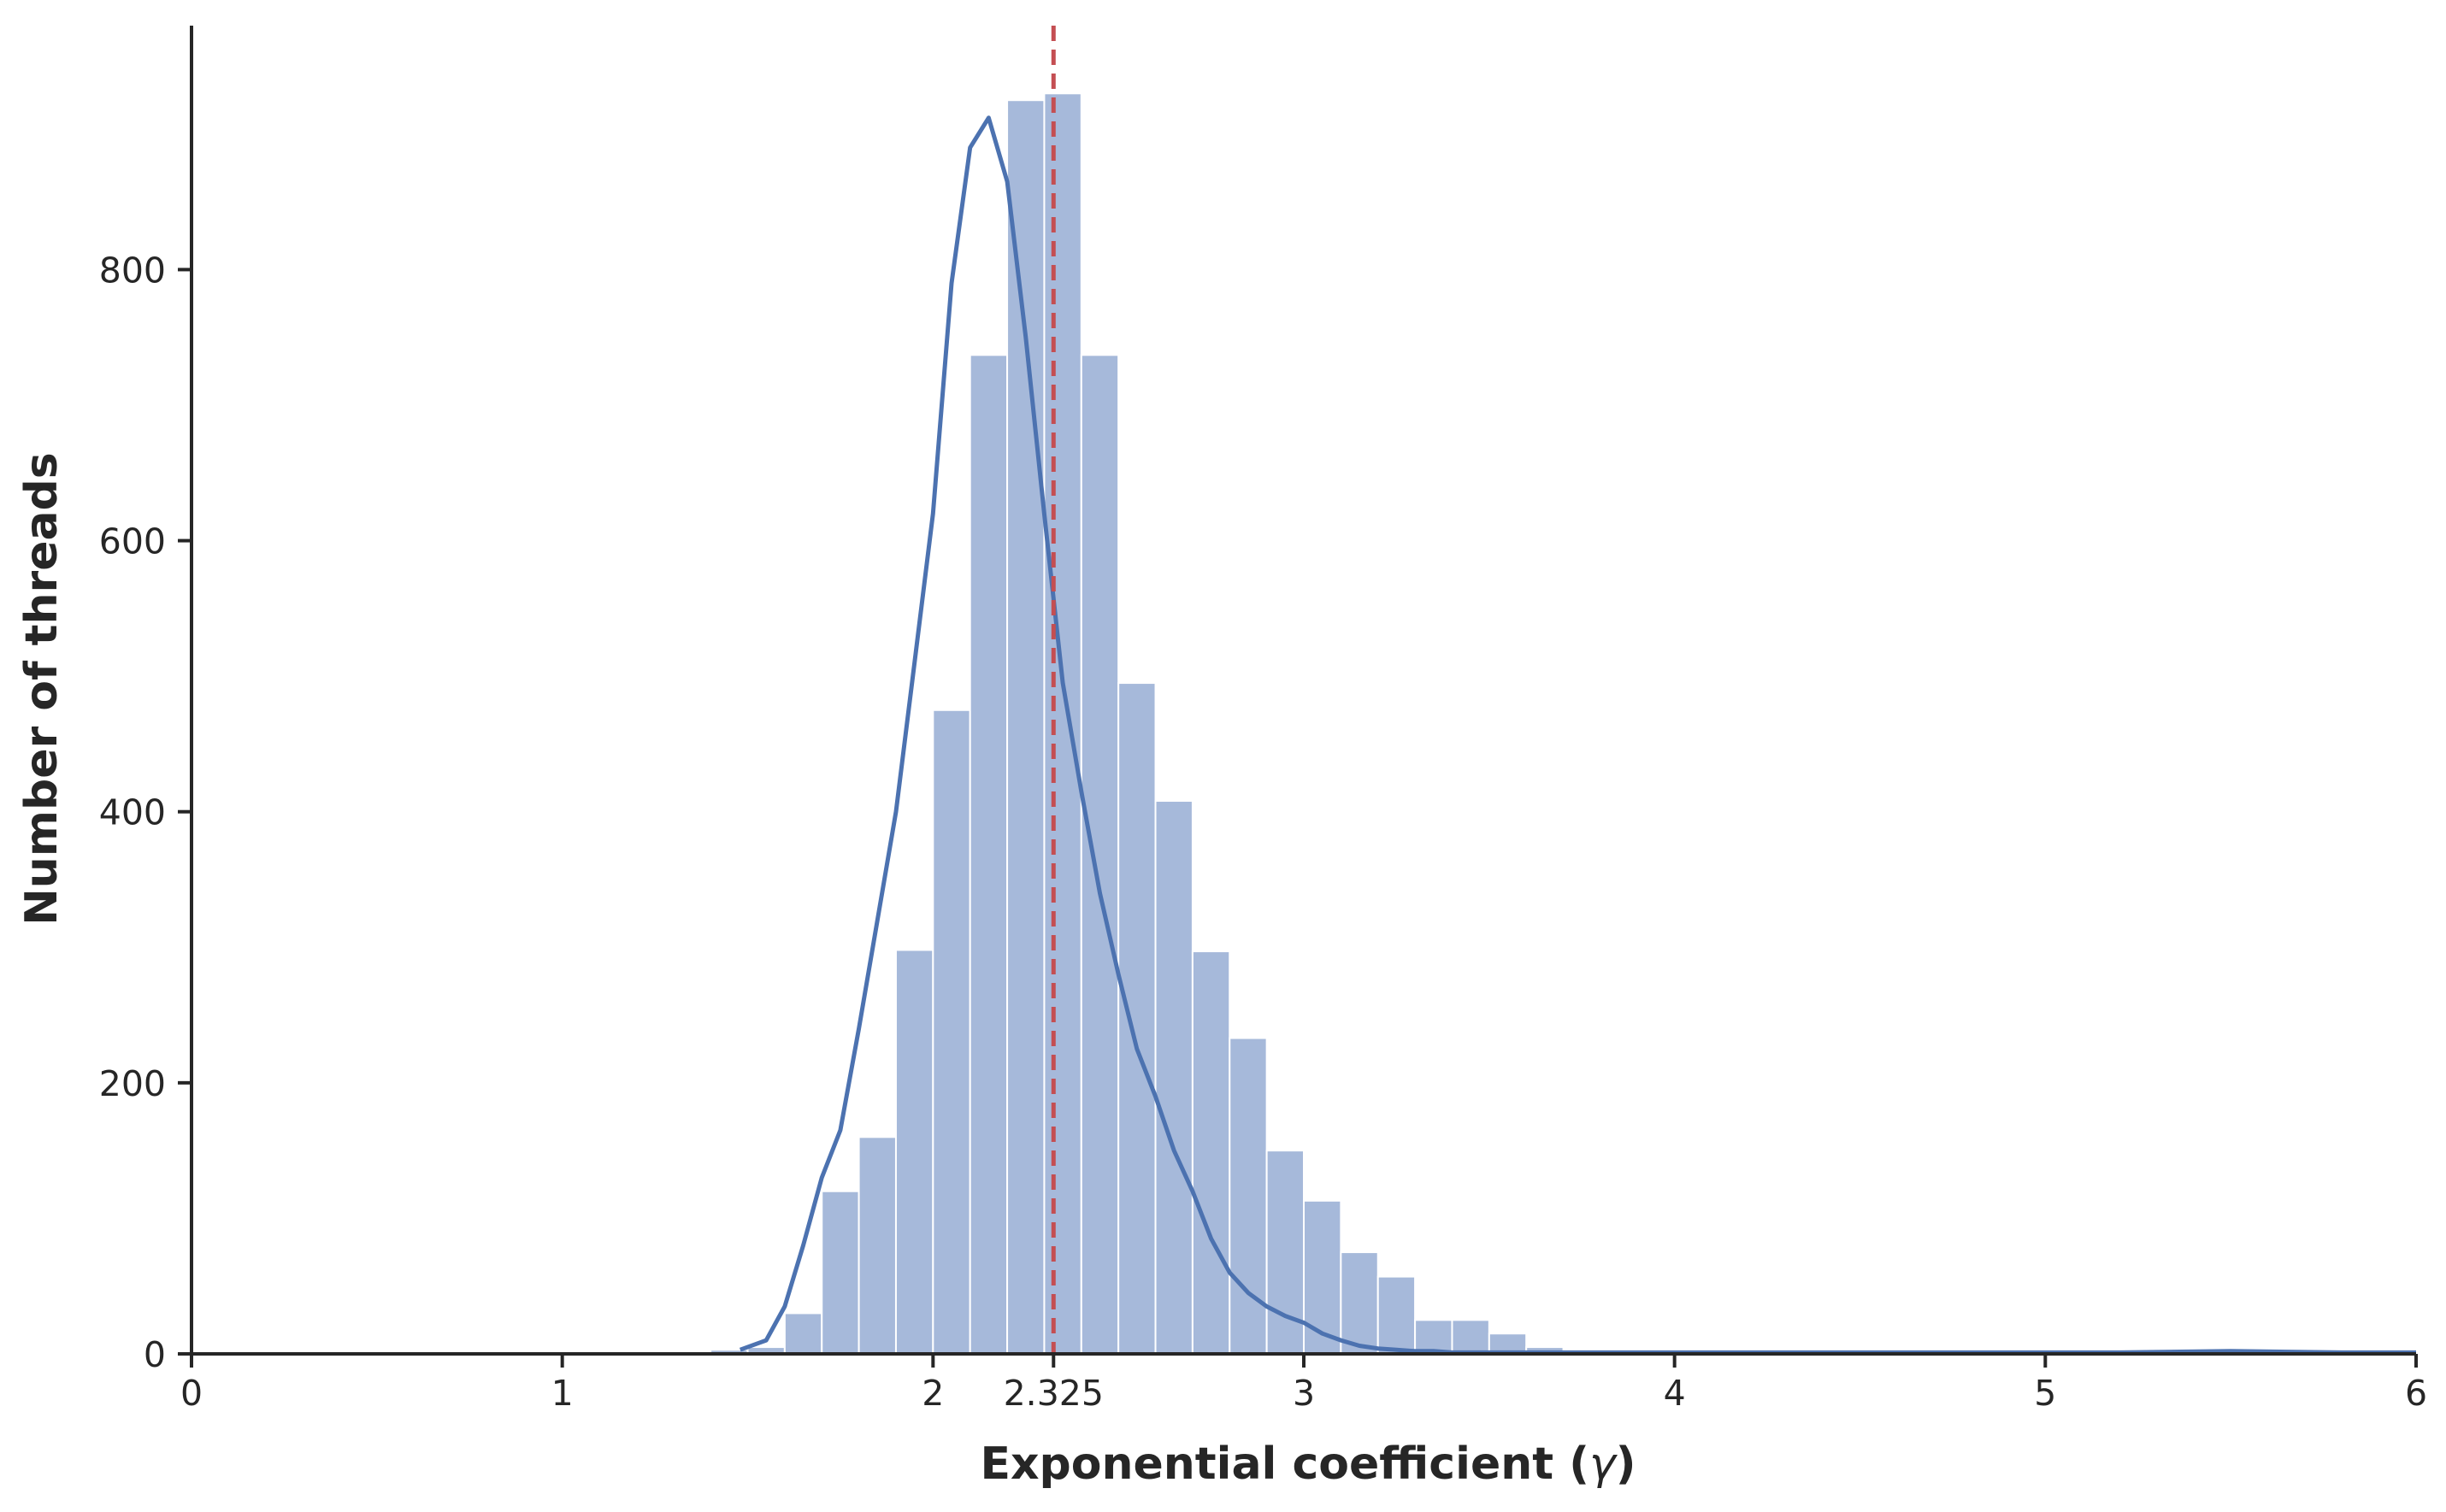  What do you see at coordinates (1571, 1464) in the screenshot?
I see `x-axis-label-open-paren: (` at bounding box center [1571, 1464].